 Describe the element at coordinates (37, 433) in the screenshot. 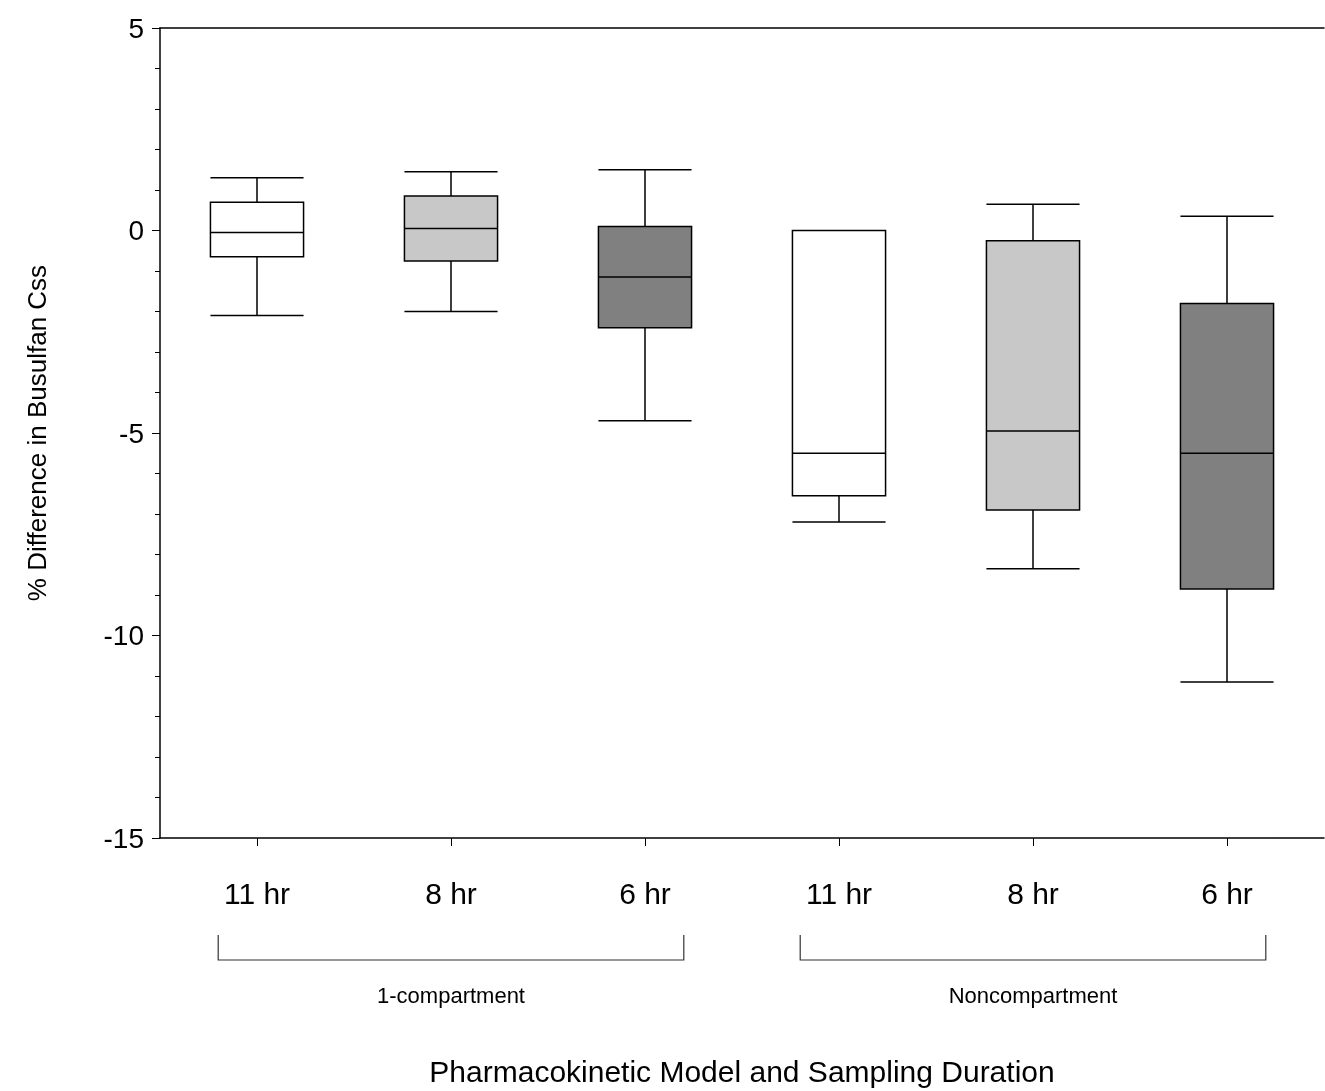

I see `y-axis-title: % Difference in Busulfan Css` at that location.